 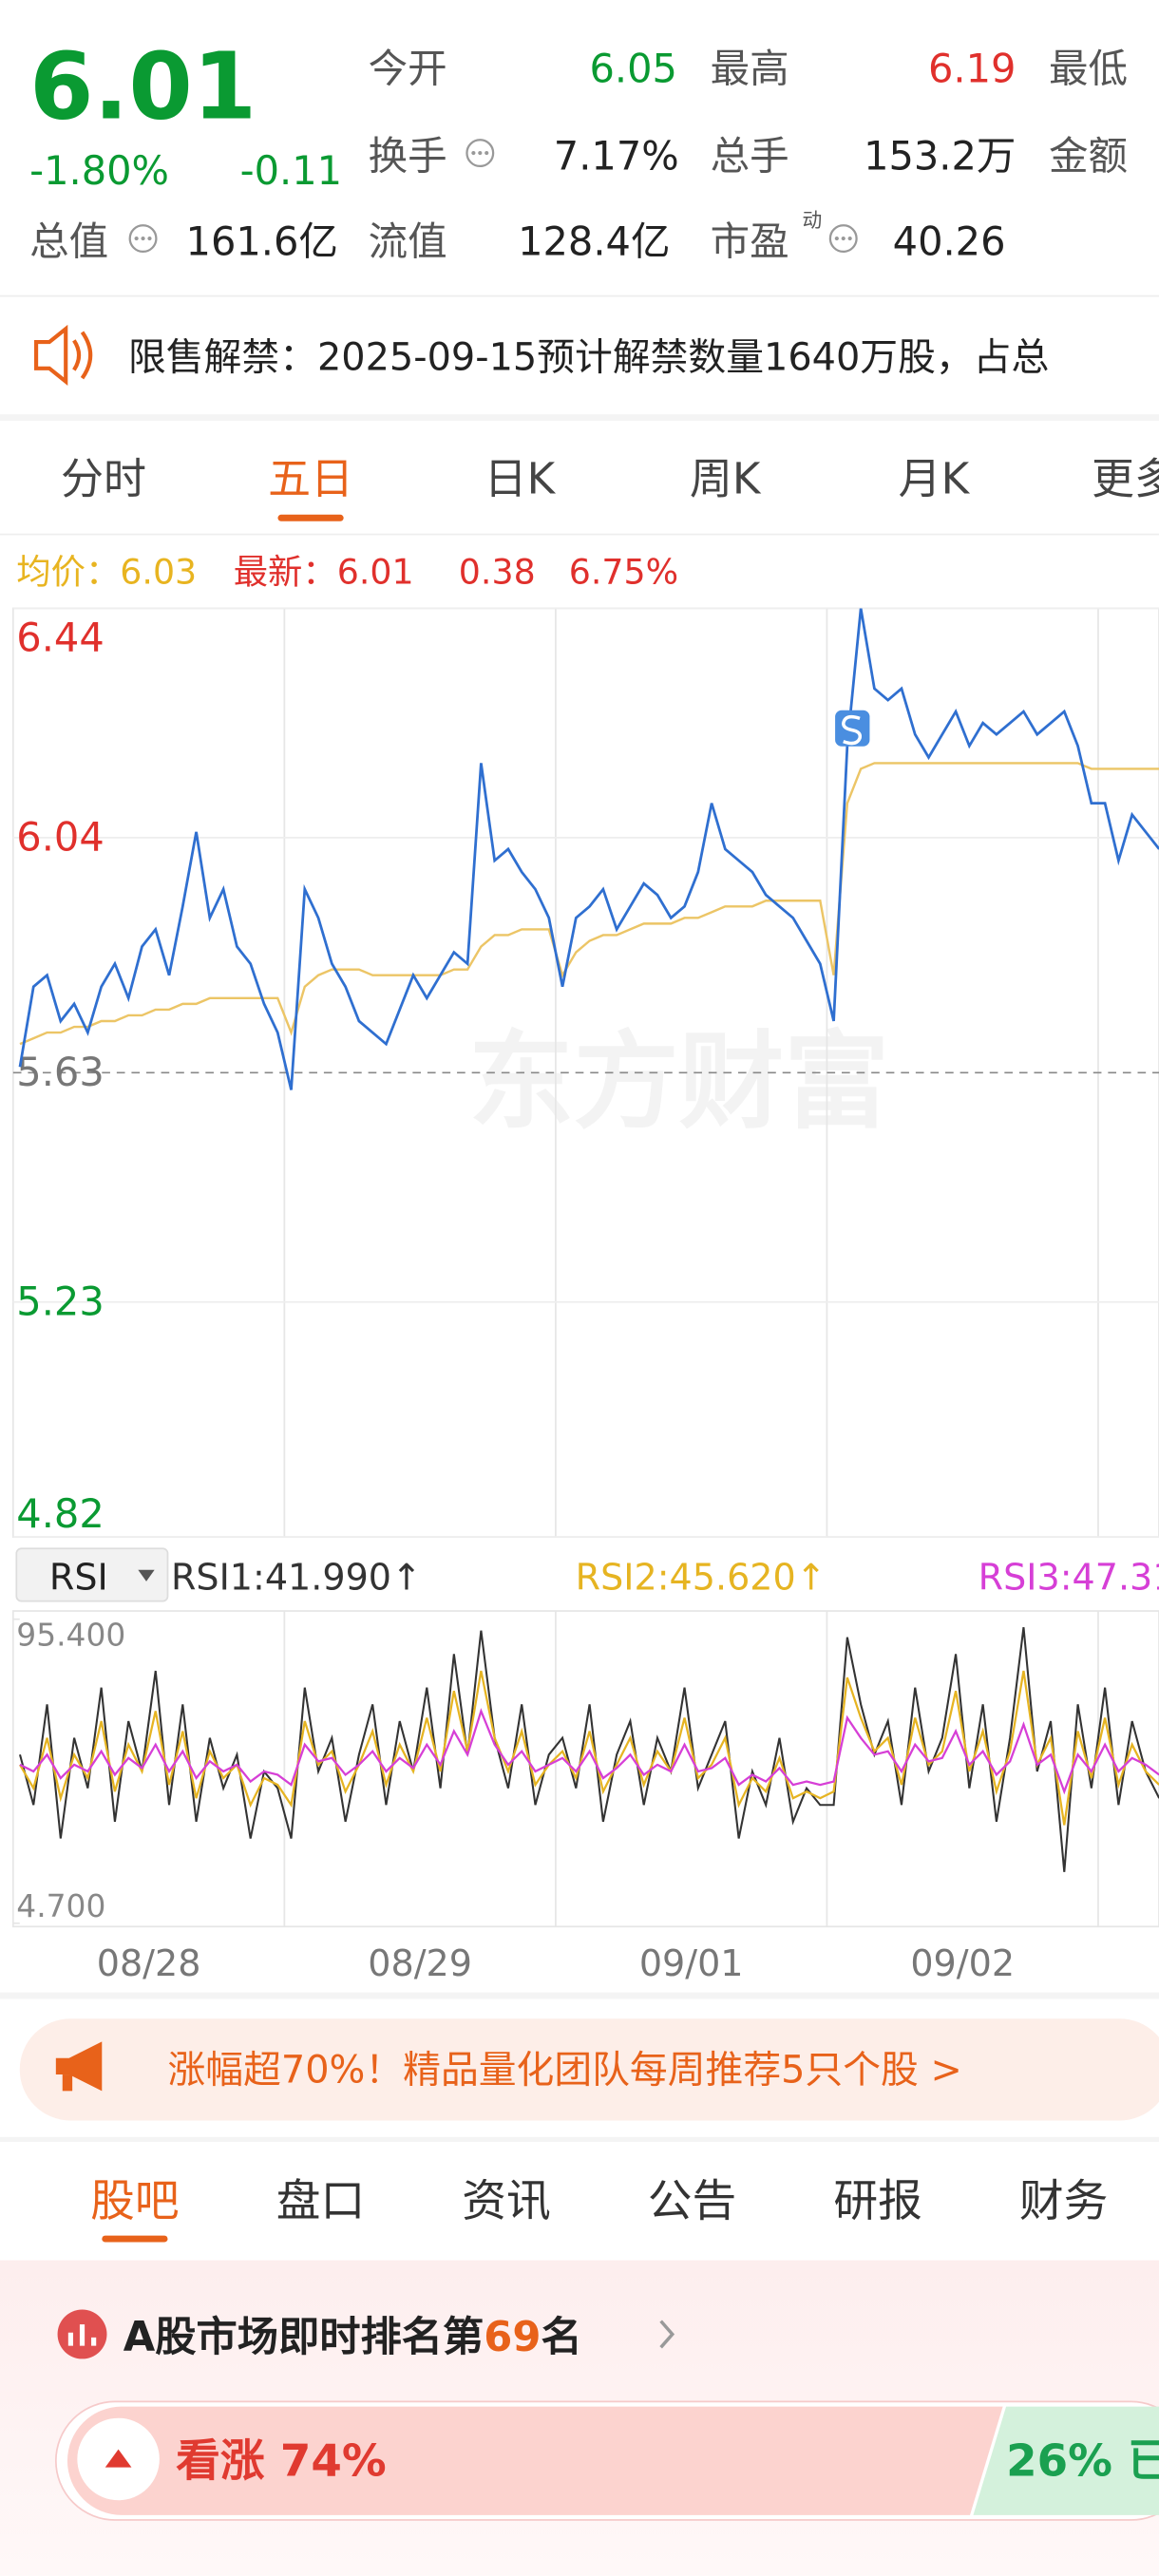 What do you see at coordinates (589, 904) in the screenshot?
I see `avg-price-line` at bounding box center [589, 904].